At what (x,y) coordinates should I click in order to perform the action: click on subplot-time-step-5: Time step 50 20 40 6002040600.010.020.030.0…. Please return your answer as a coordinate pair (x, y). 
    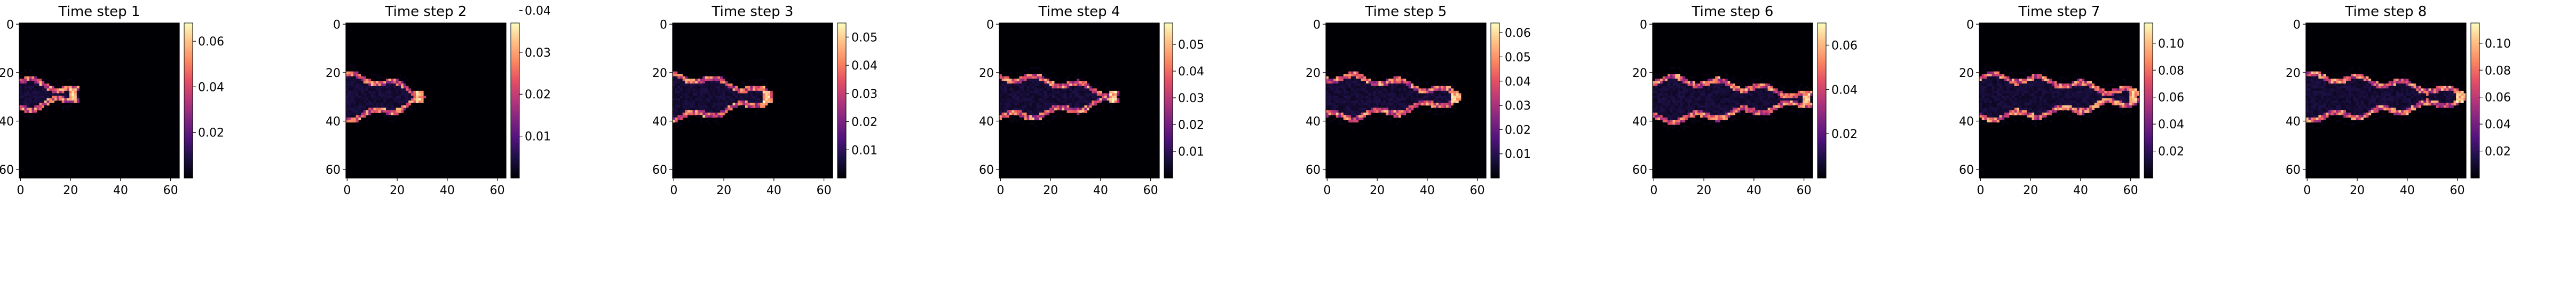
    Looking at the image, I should click on (1418, 100).